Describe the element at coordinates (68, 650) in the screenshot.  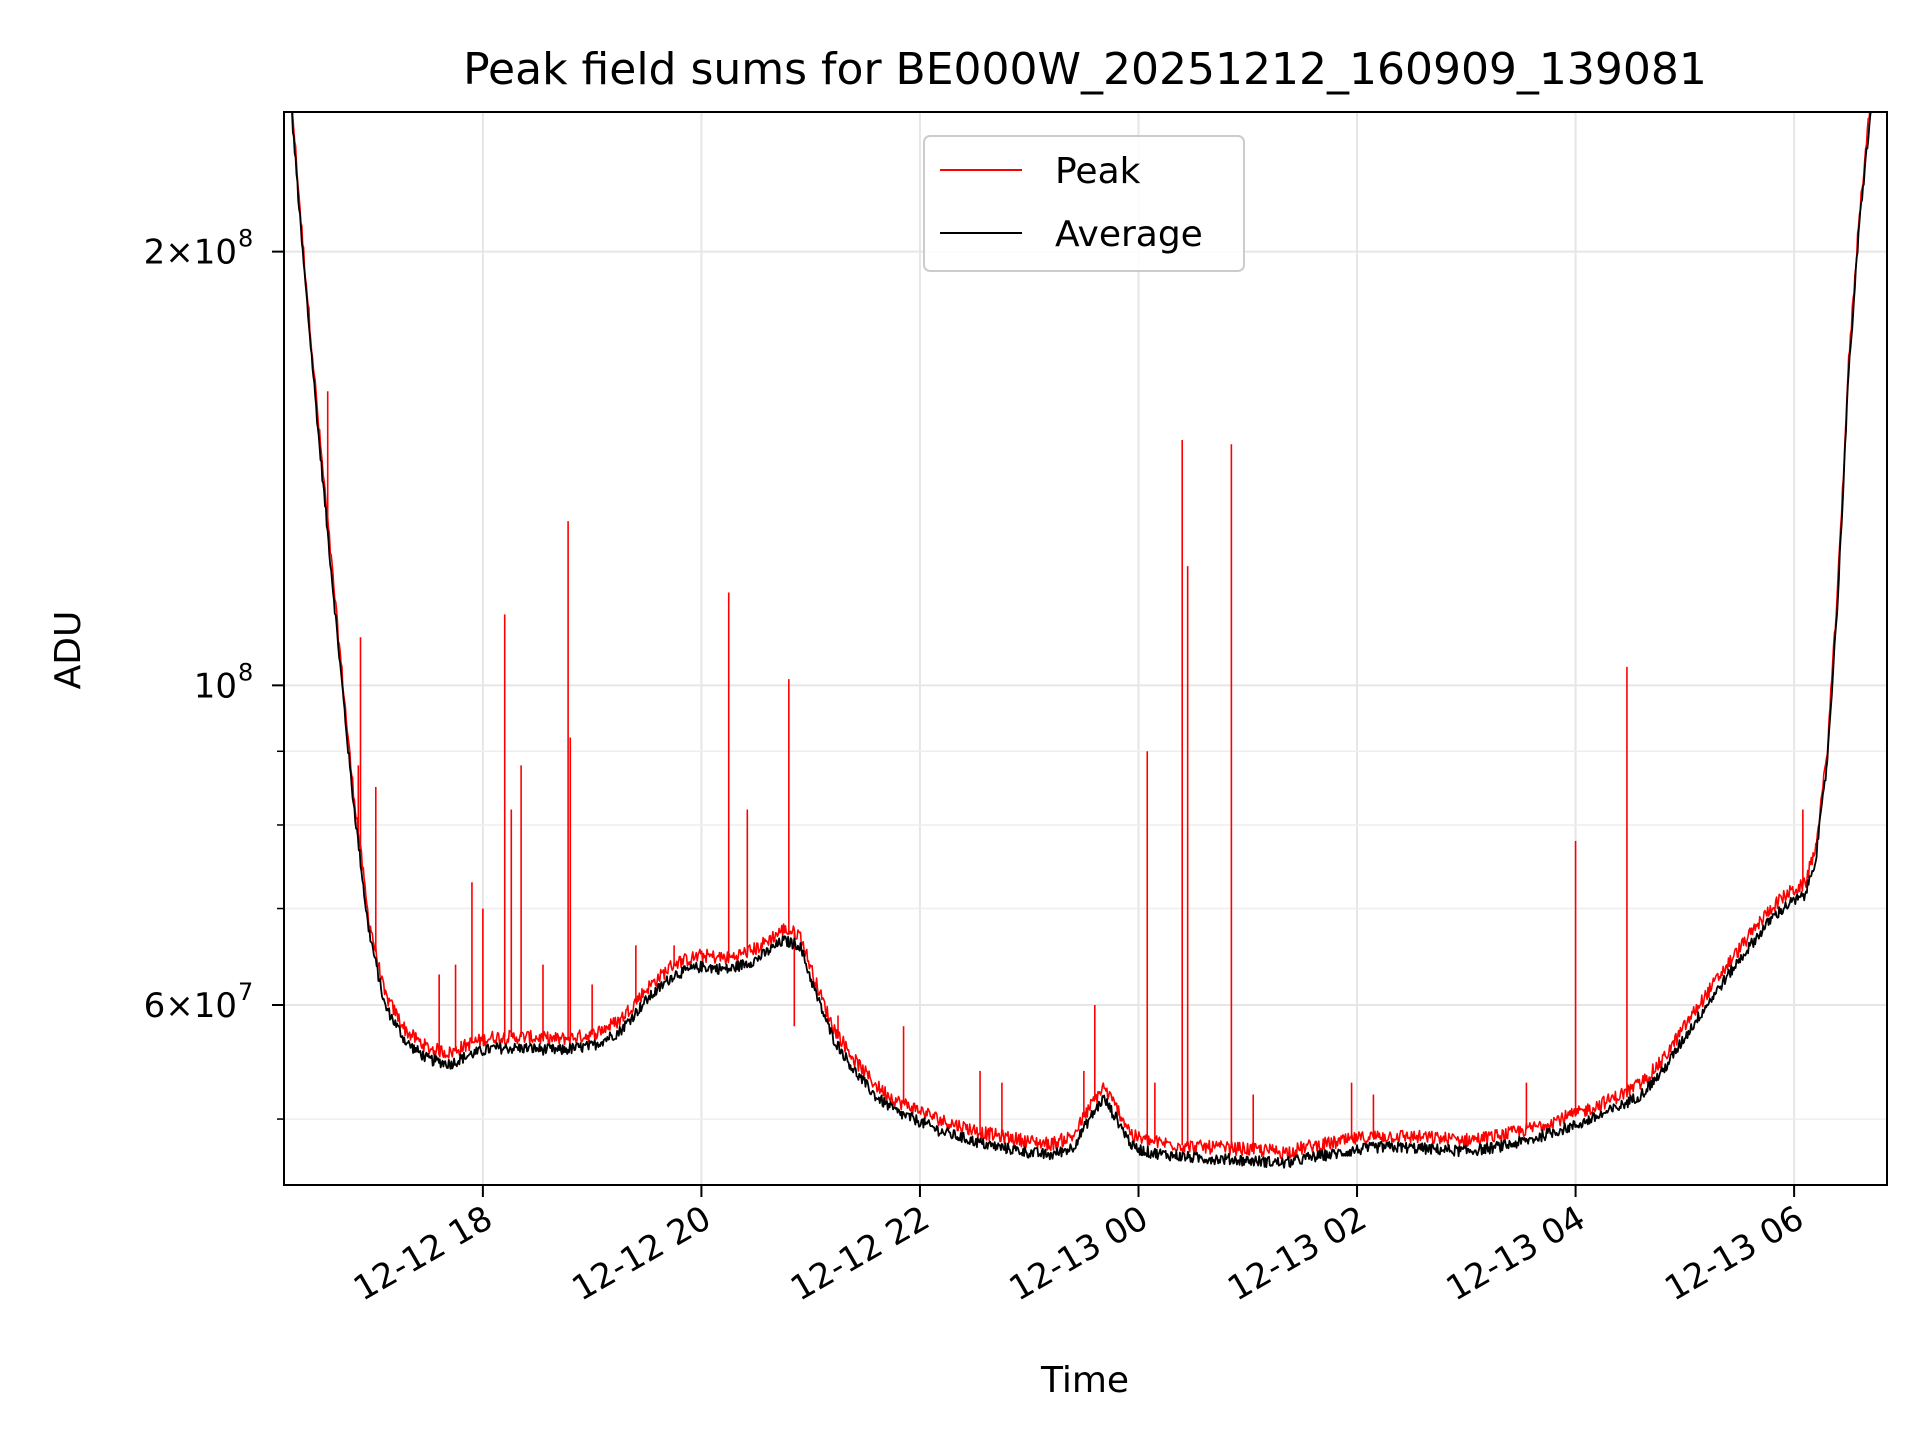
I see `y-axis-label: ADU` at that location.